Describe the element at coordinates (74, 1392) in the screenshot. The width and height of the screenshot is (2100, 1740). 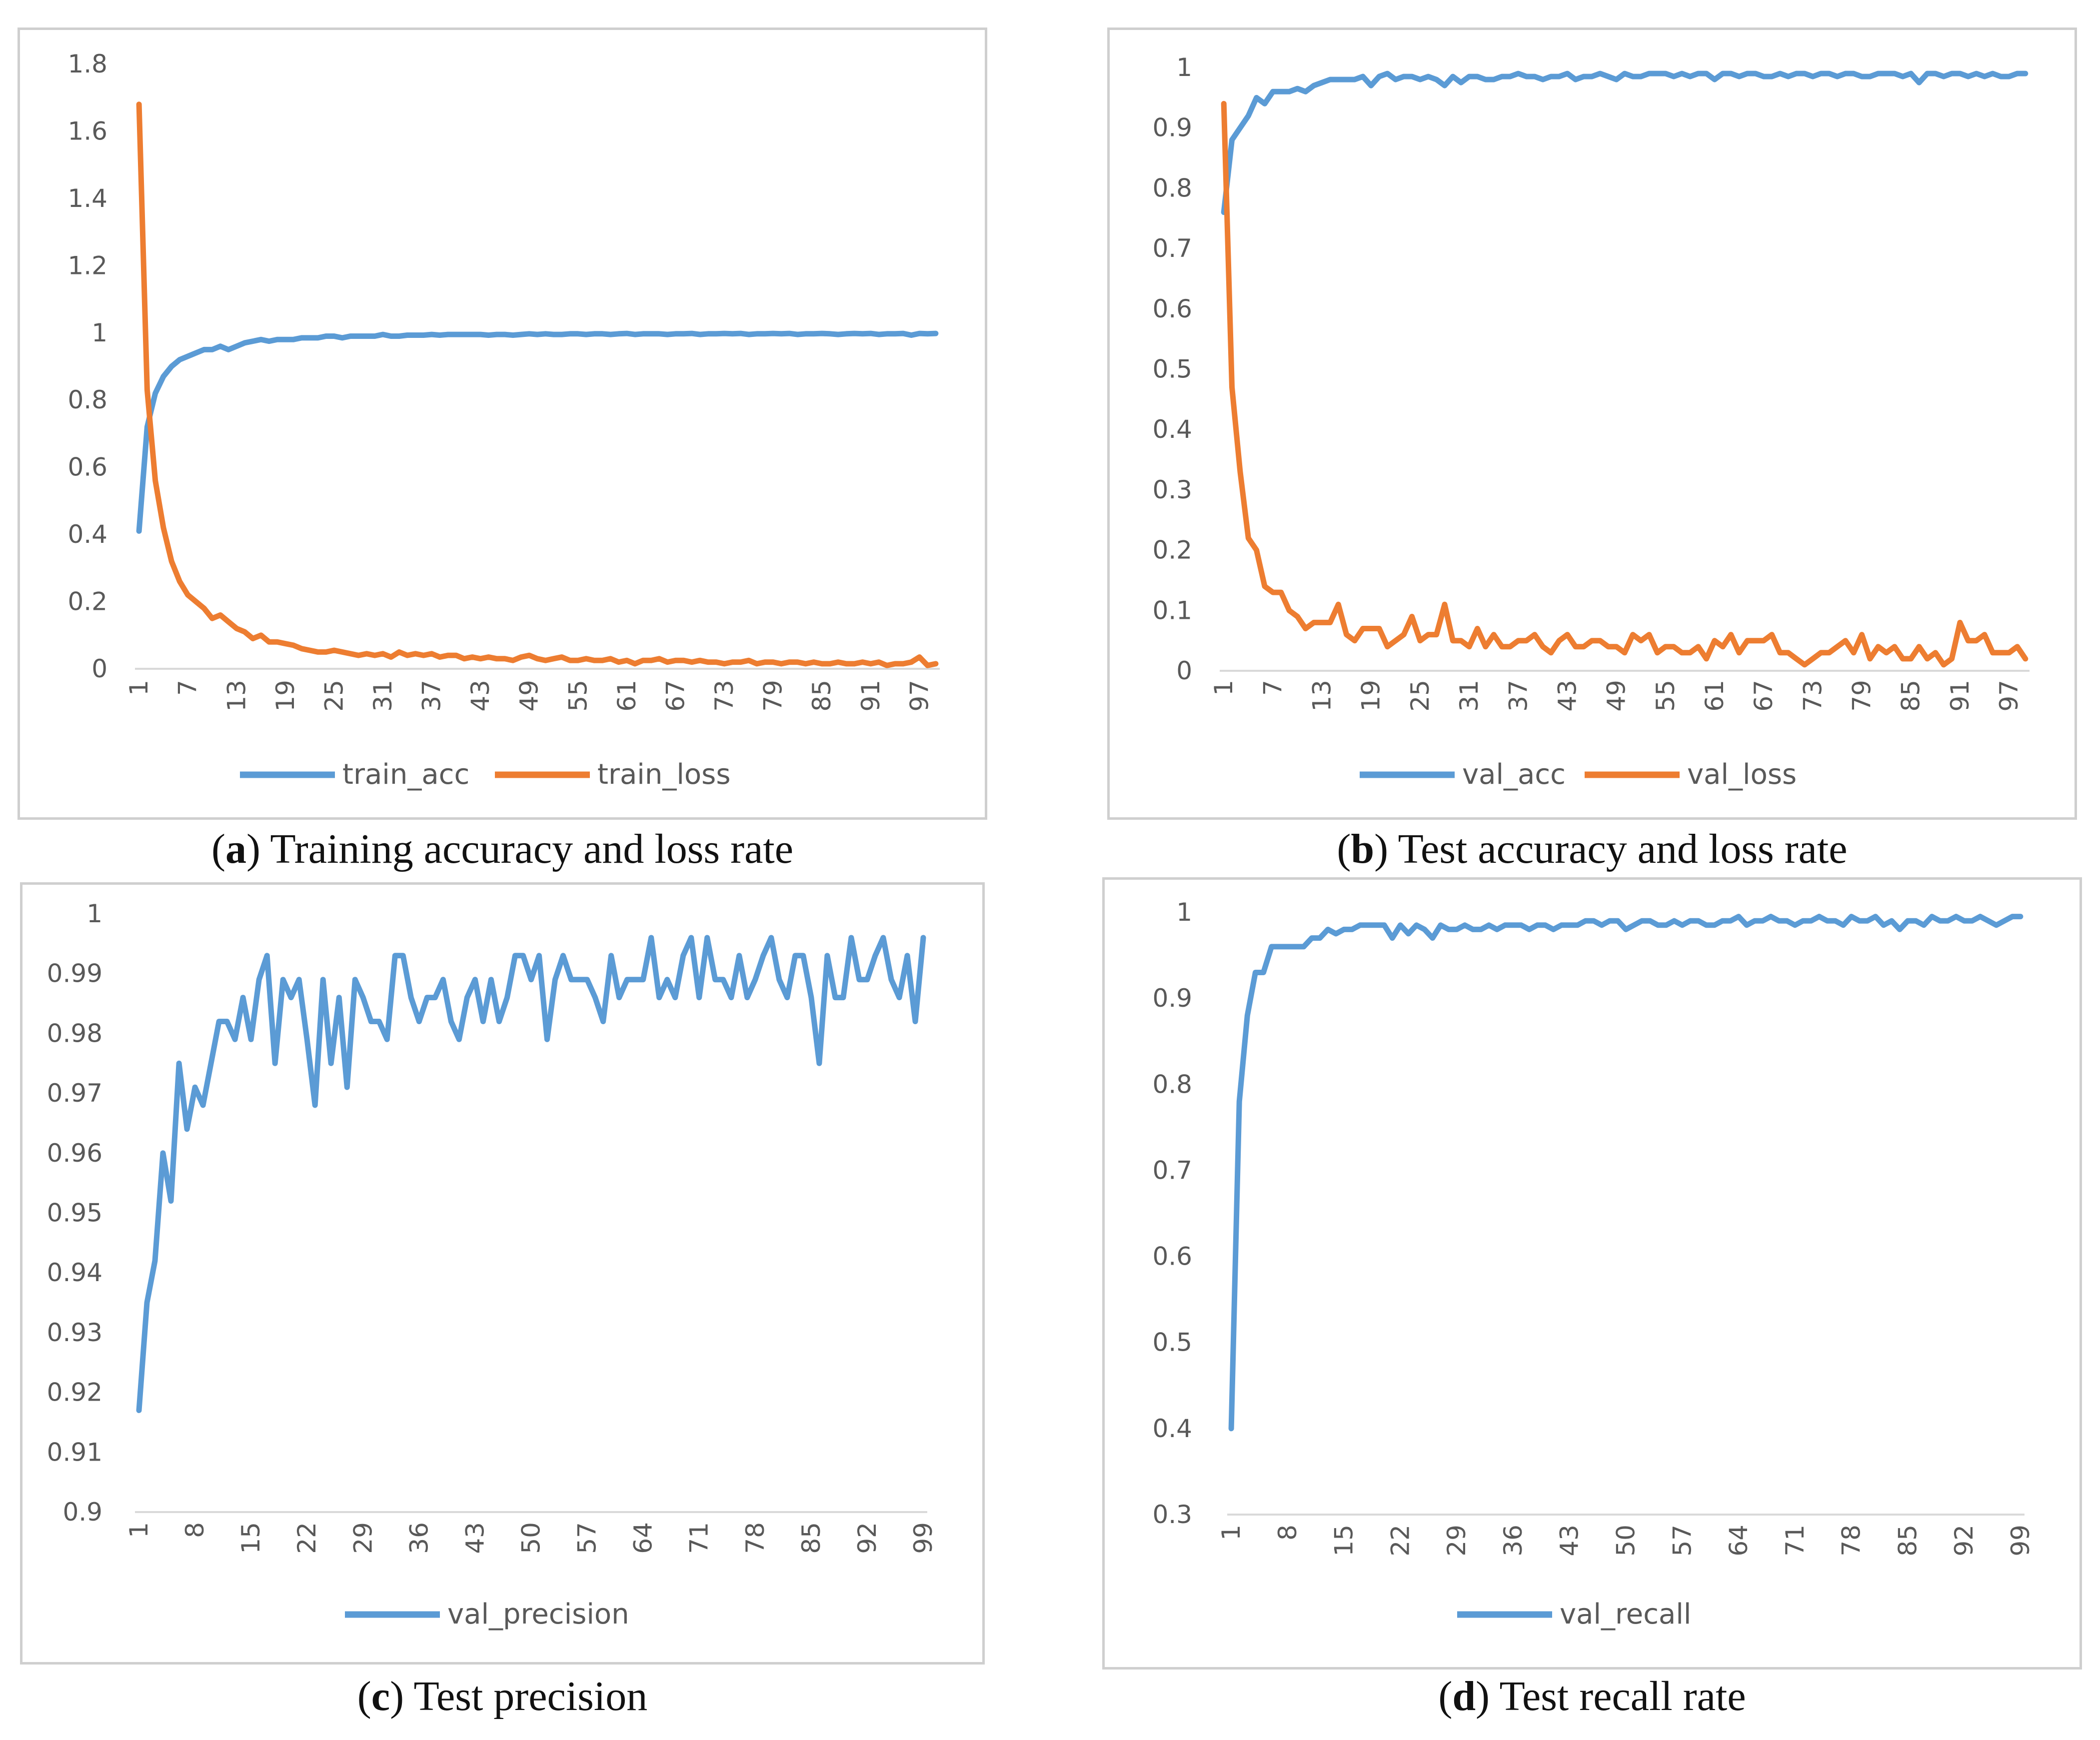
I see `y-tick-label: 0.92` at that location.